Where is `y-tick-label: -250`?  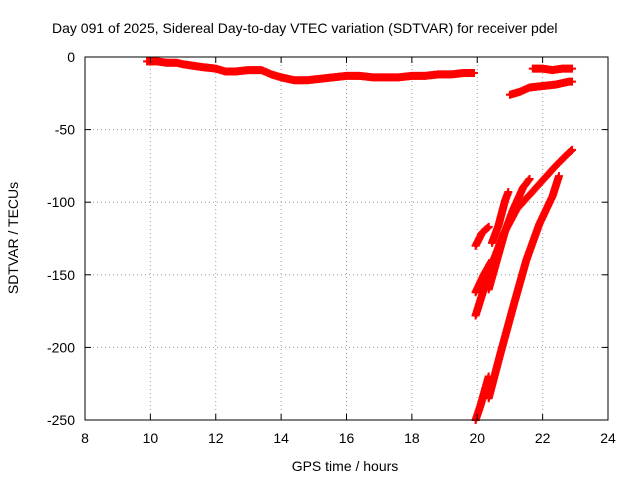
y-tick-label: -250 is located at coordinates (61, 420).